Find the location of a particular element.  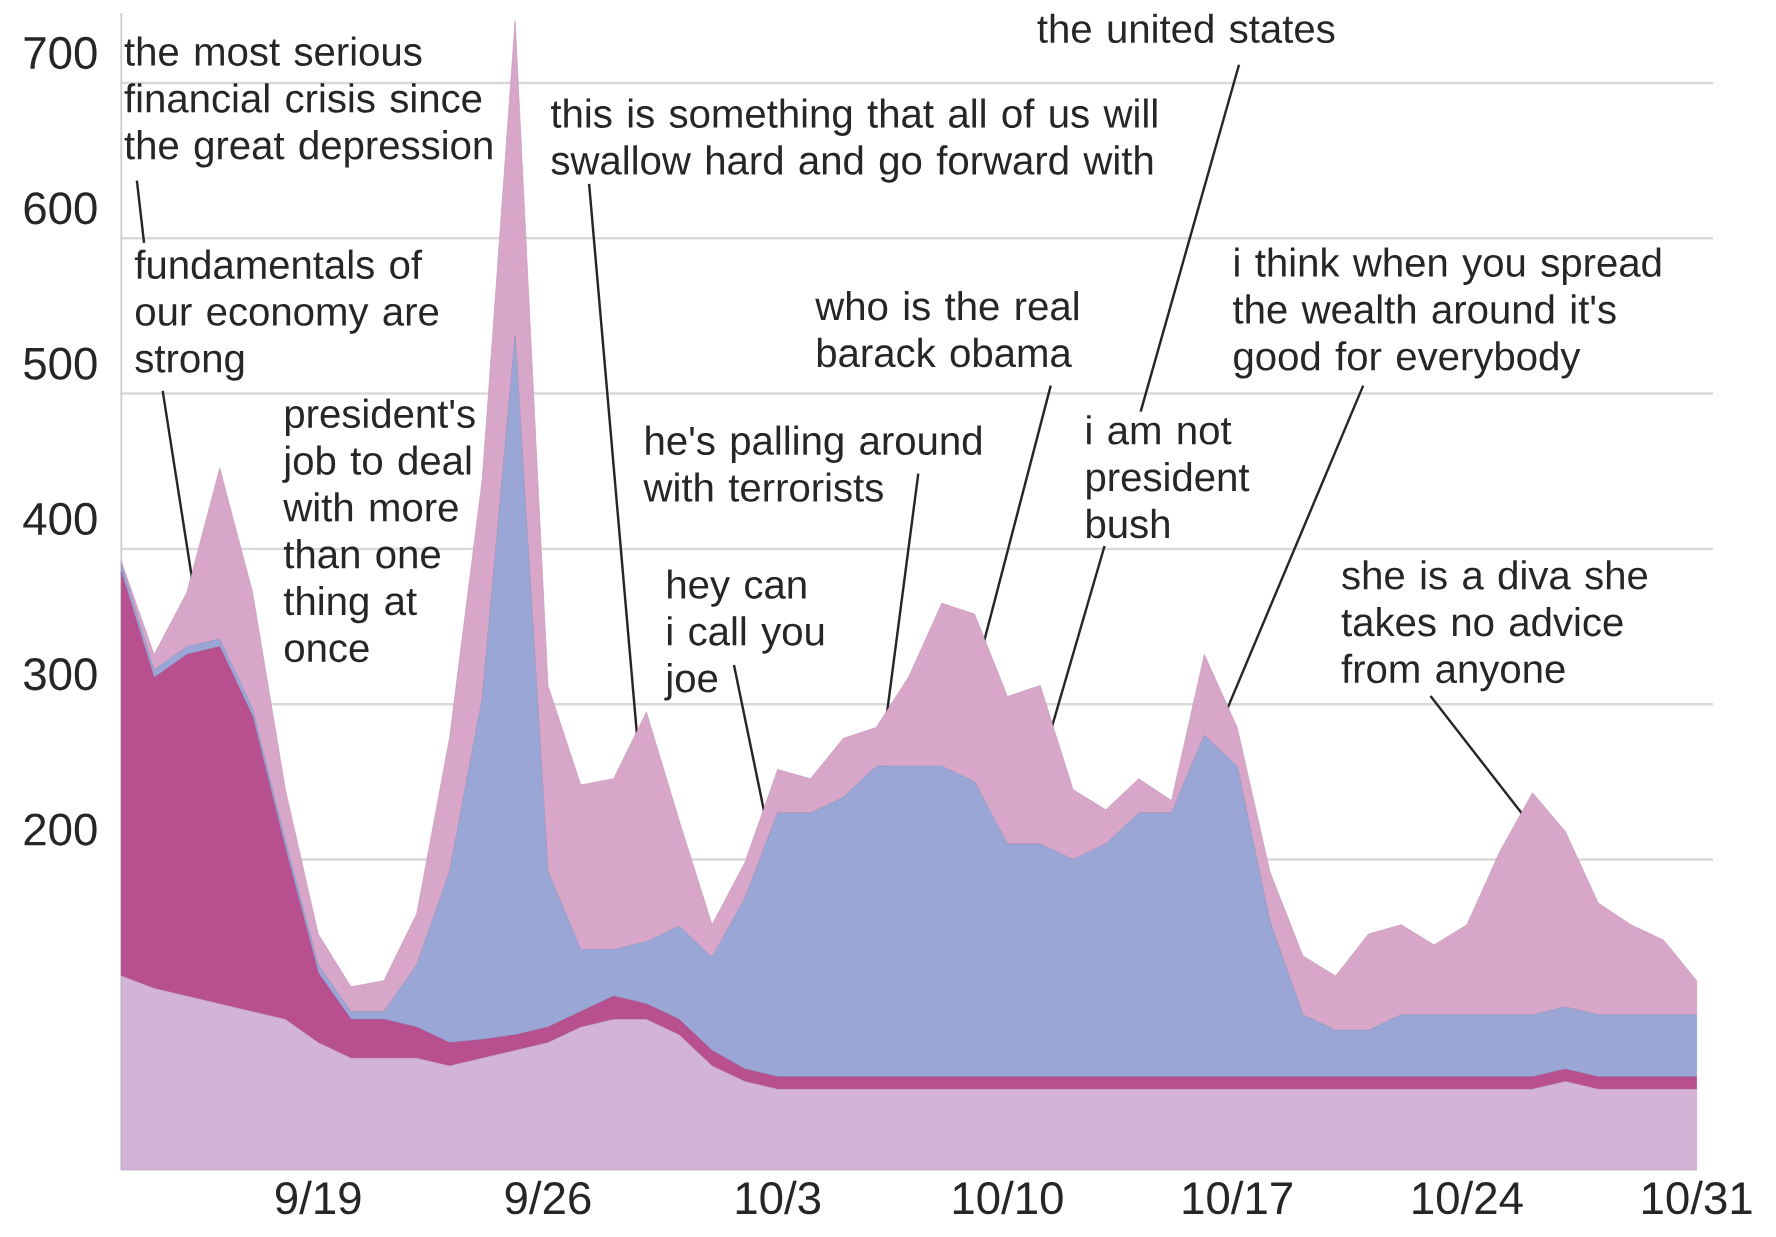

y-tick-label: 200 is located at coordinates (60, 829).